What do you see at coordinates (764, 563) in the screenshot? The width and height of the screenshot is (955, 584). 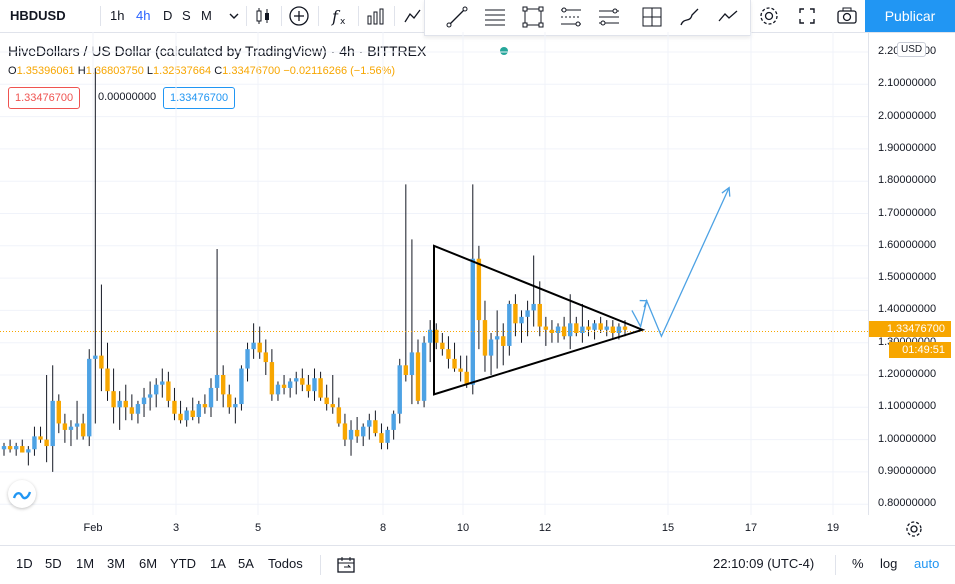 I see `clock-timezone: 22:10:09 (UTC-4)` at bounding box center [764, 563].